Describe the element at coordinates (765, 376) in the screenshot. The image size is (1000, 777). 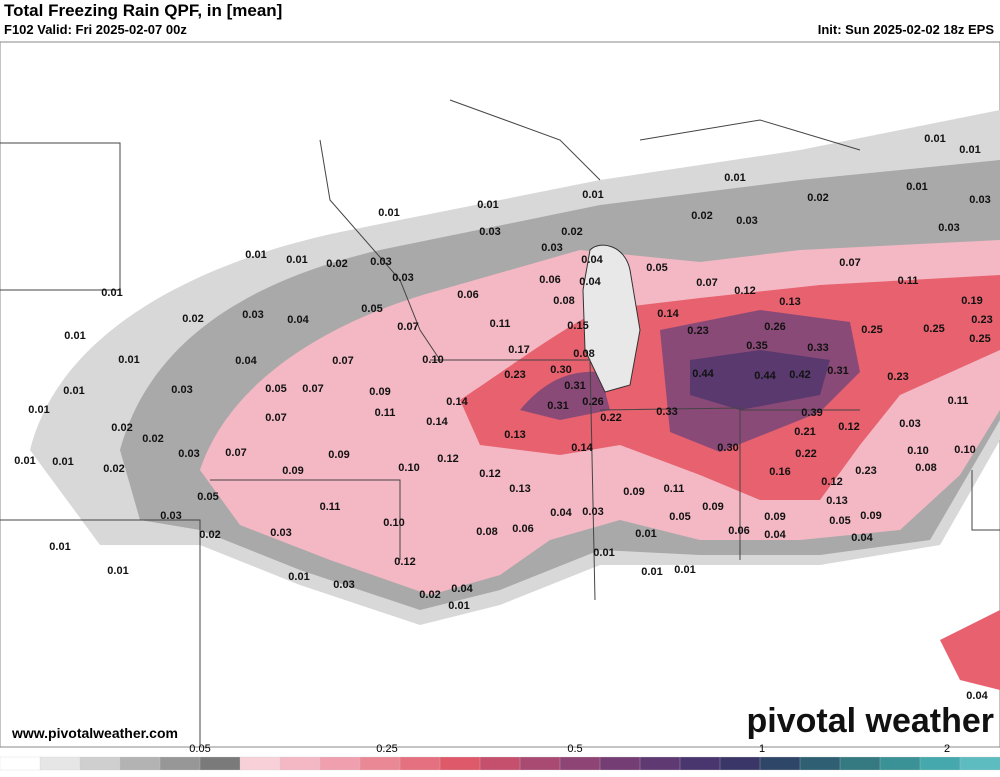
I see `value-label: 0.44` at that location.